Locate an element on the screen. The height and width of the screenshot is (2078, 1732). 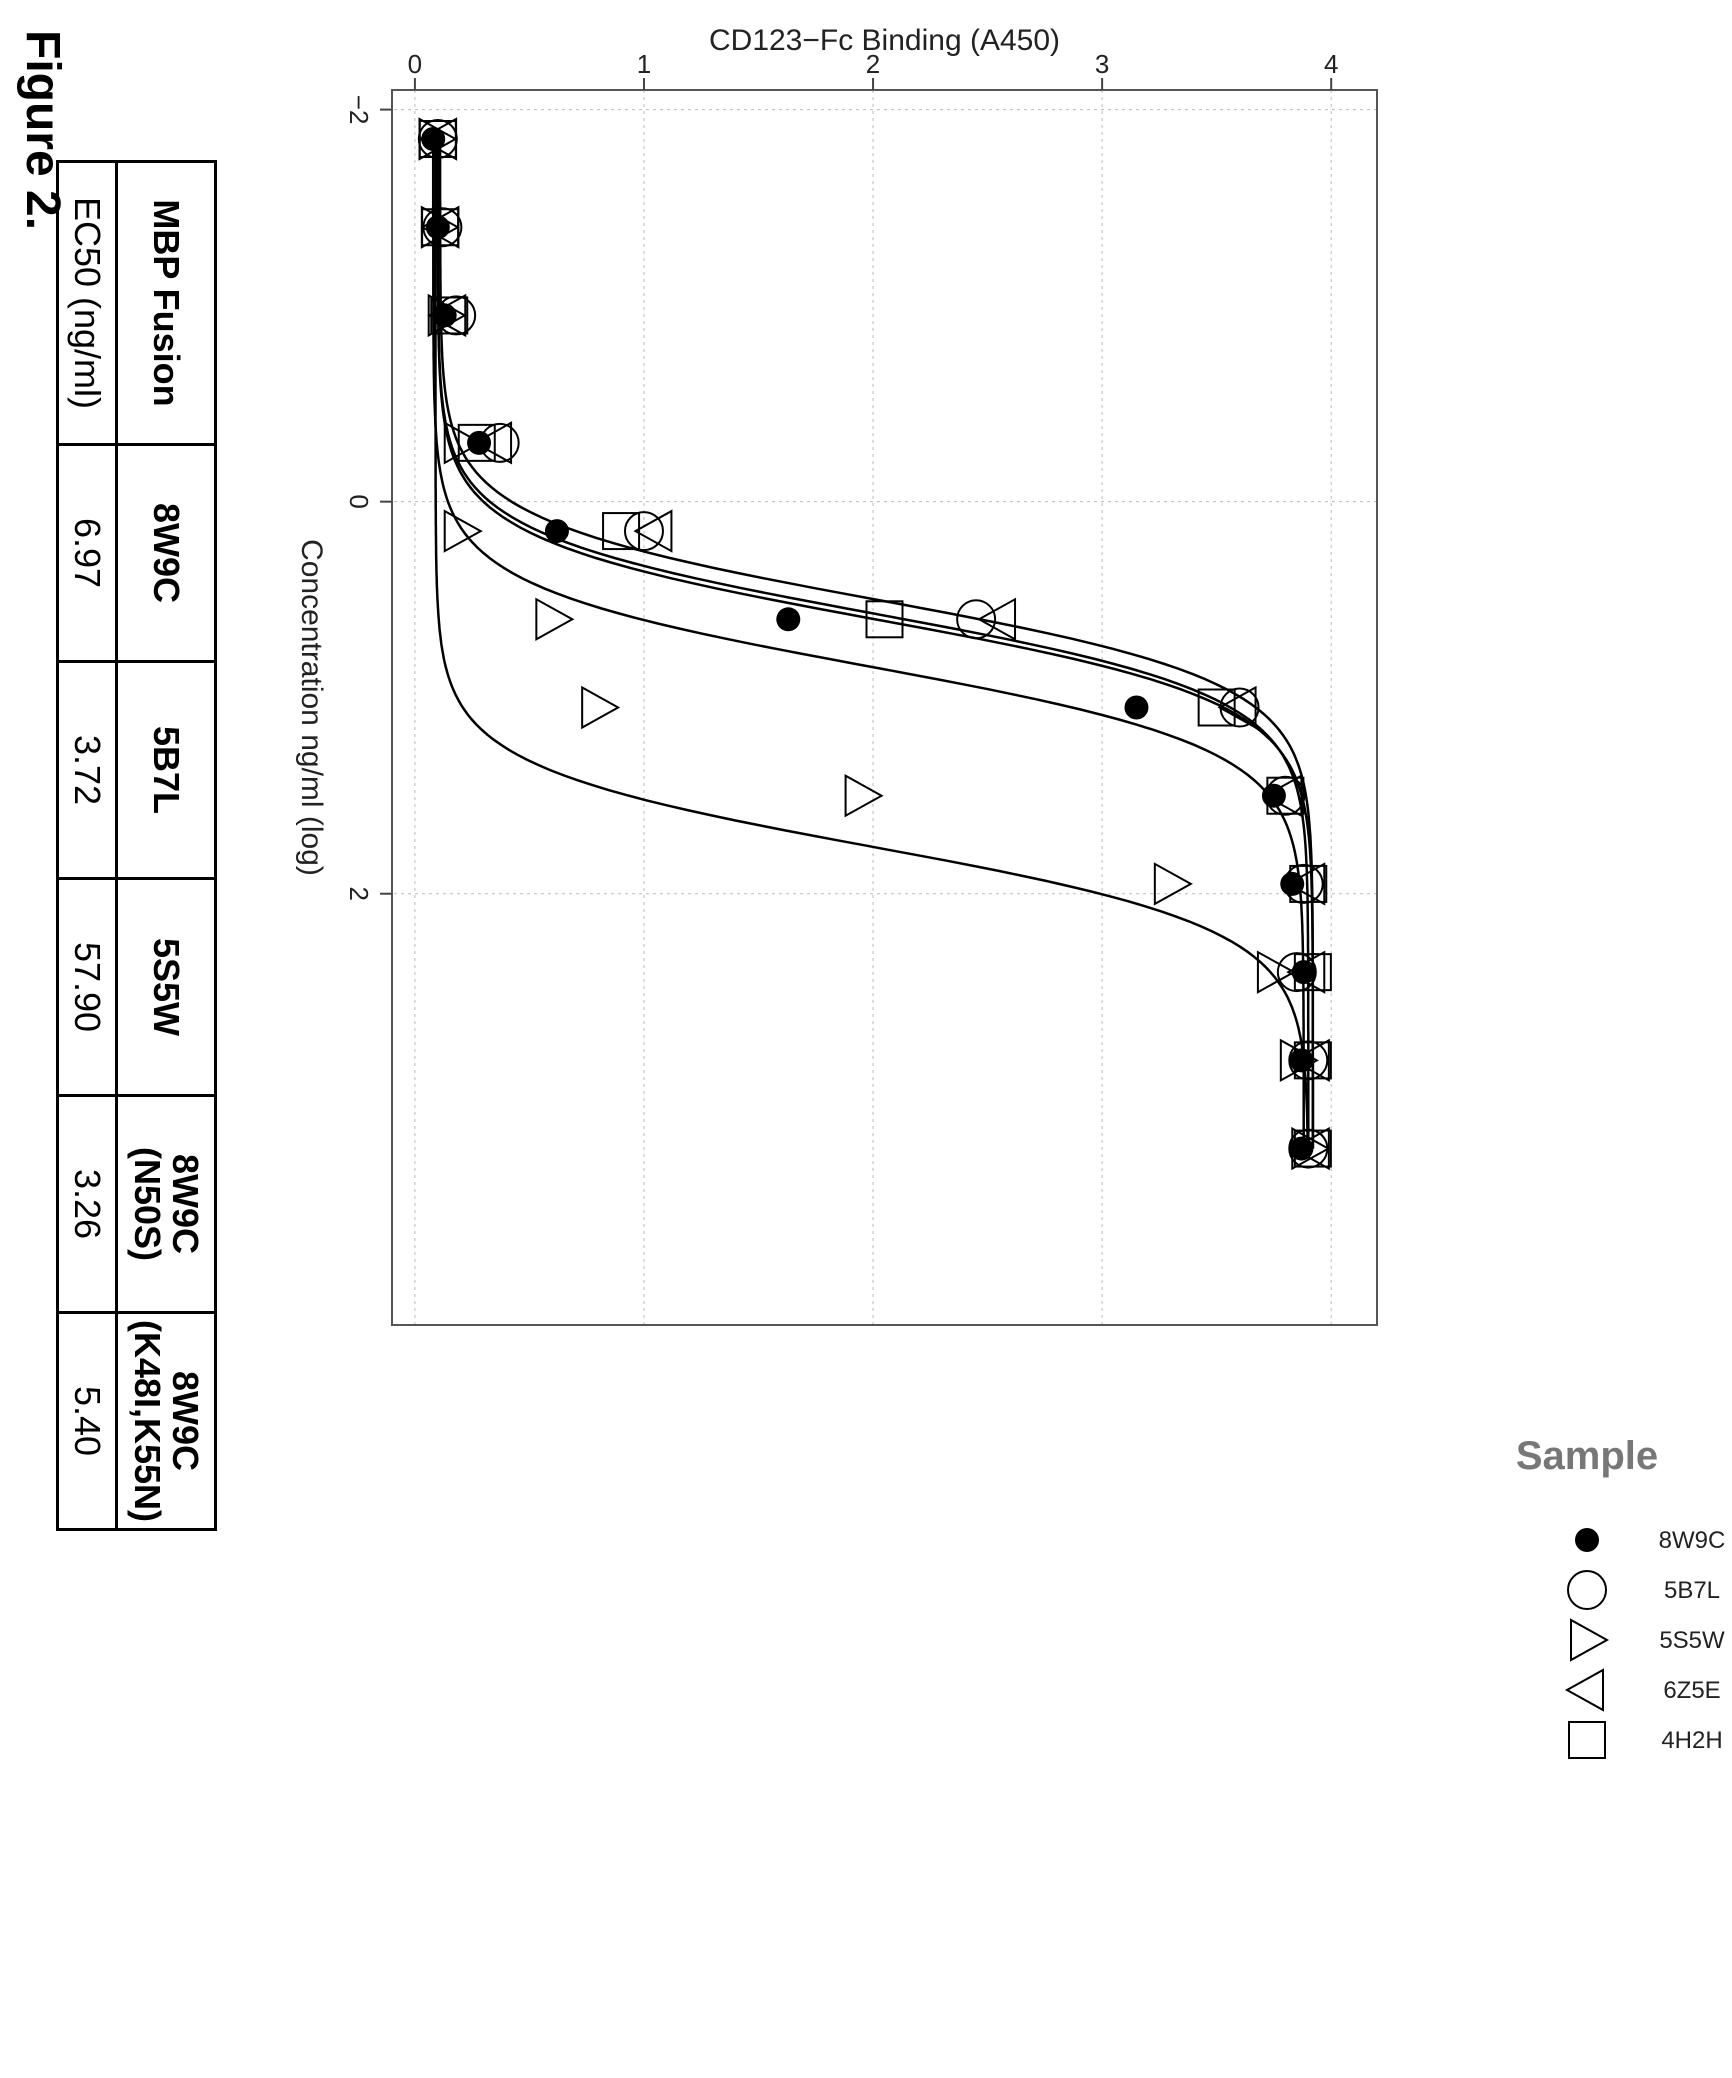
table-header-cell: 5B7L is located at coordinates (166, 770).